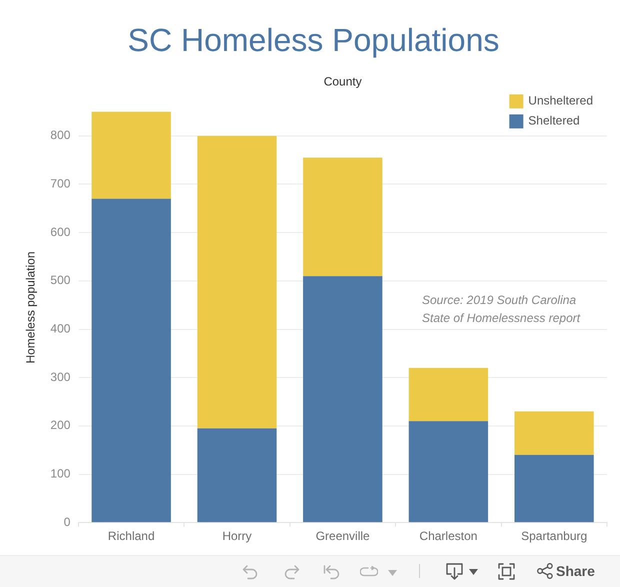 This screenshot has height=587, width=620. Describe the element at coordinates (60, 425) in the screenshot. I see `y-tick-label: 200` at that location.